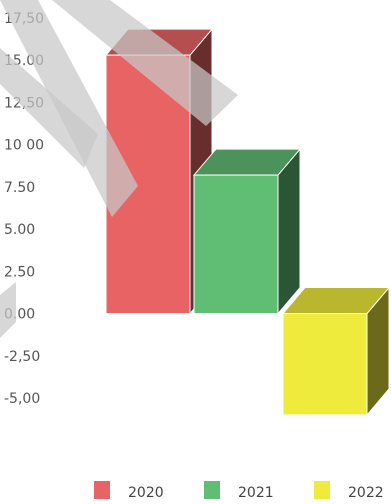 This screenshot has height=504, width=391. Describe the element at coordinates (289, 231) in the screenshot. I see `bar-side-face` at that location.